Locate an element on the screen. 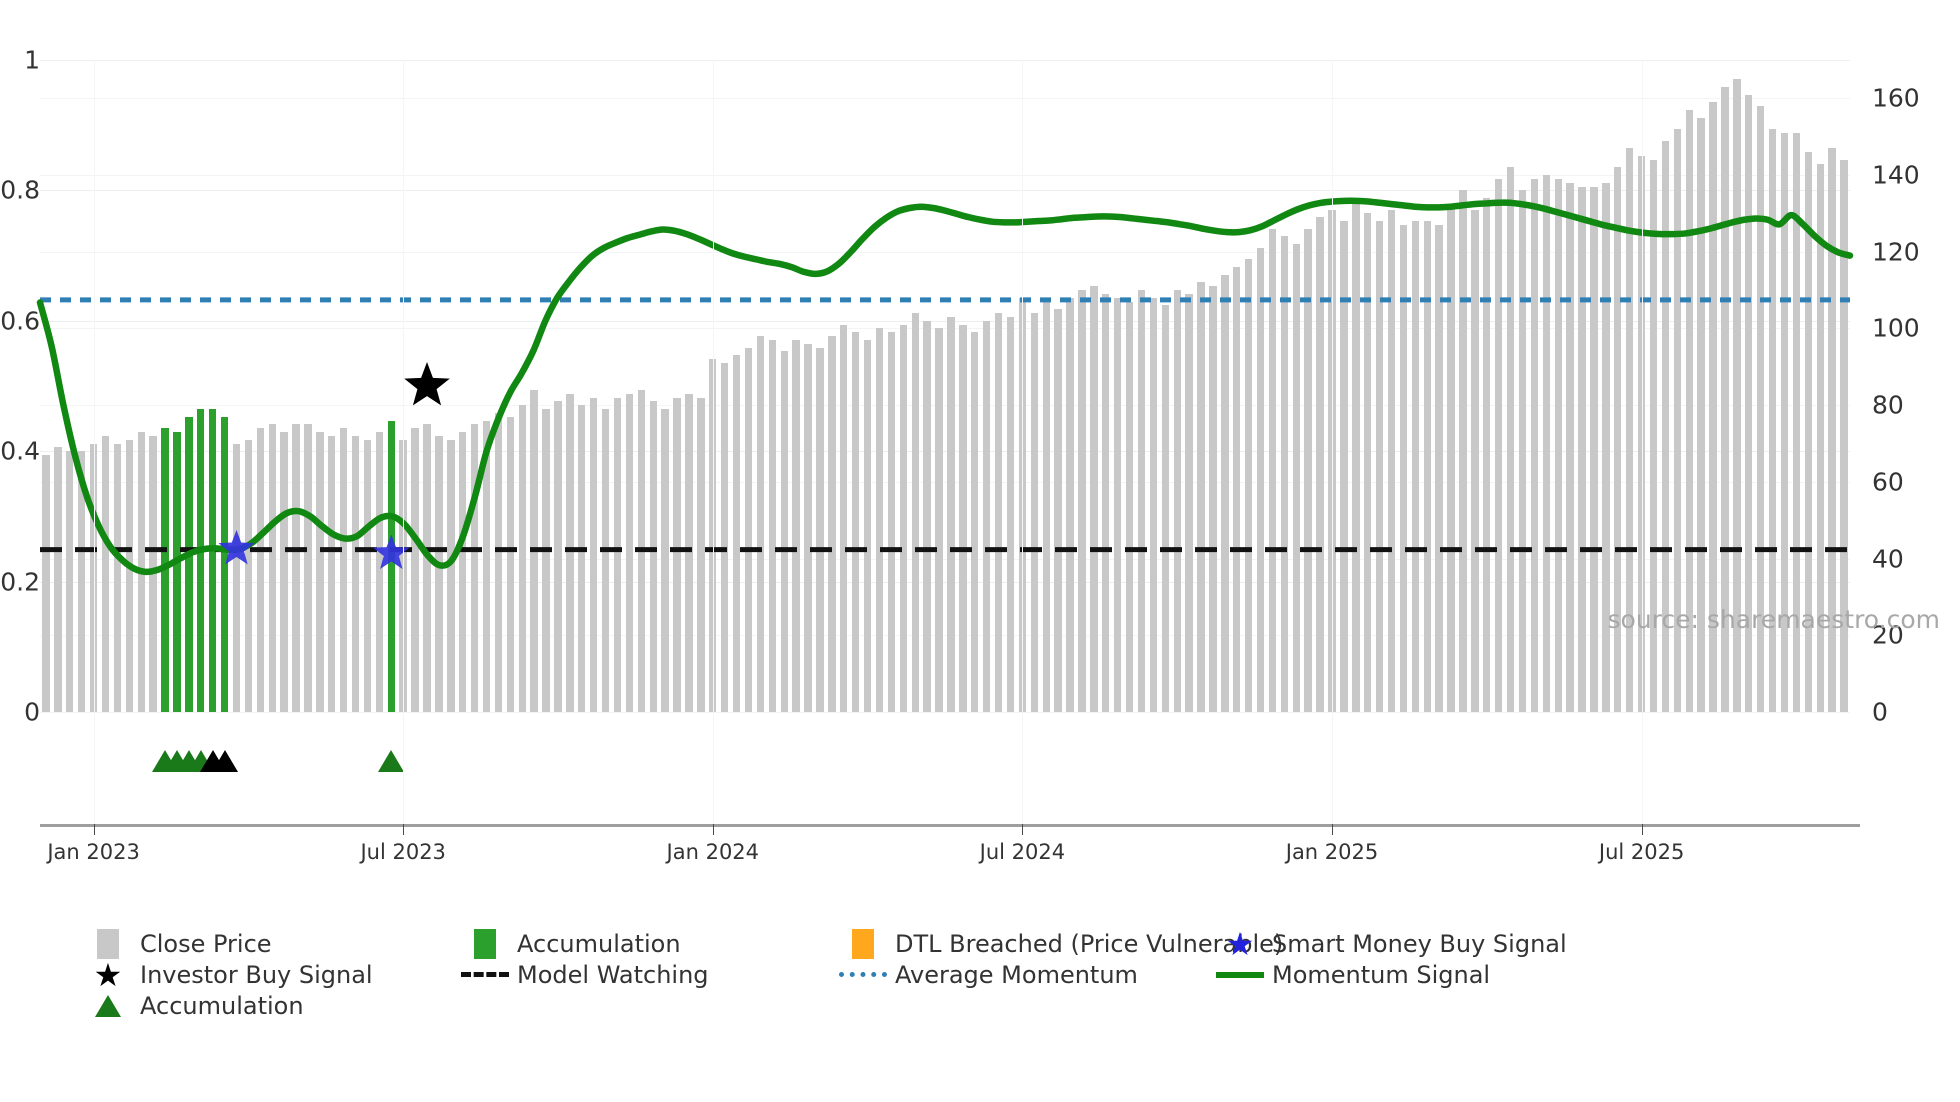 The image size is (1960, 1102). y-axis-left-tick-label: 0.8 is located at coordinates (20, 190).